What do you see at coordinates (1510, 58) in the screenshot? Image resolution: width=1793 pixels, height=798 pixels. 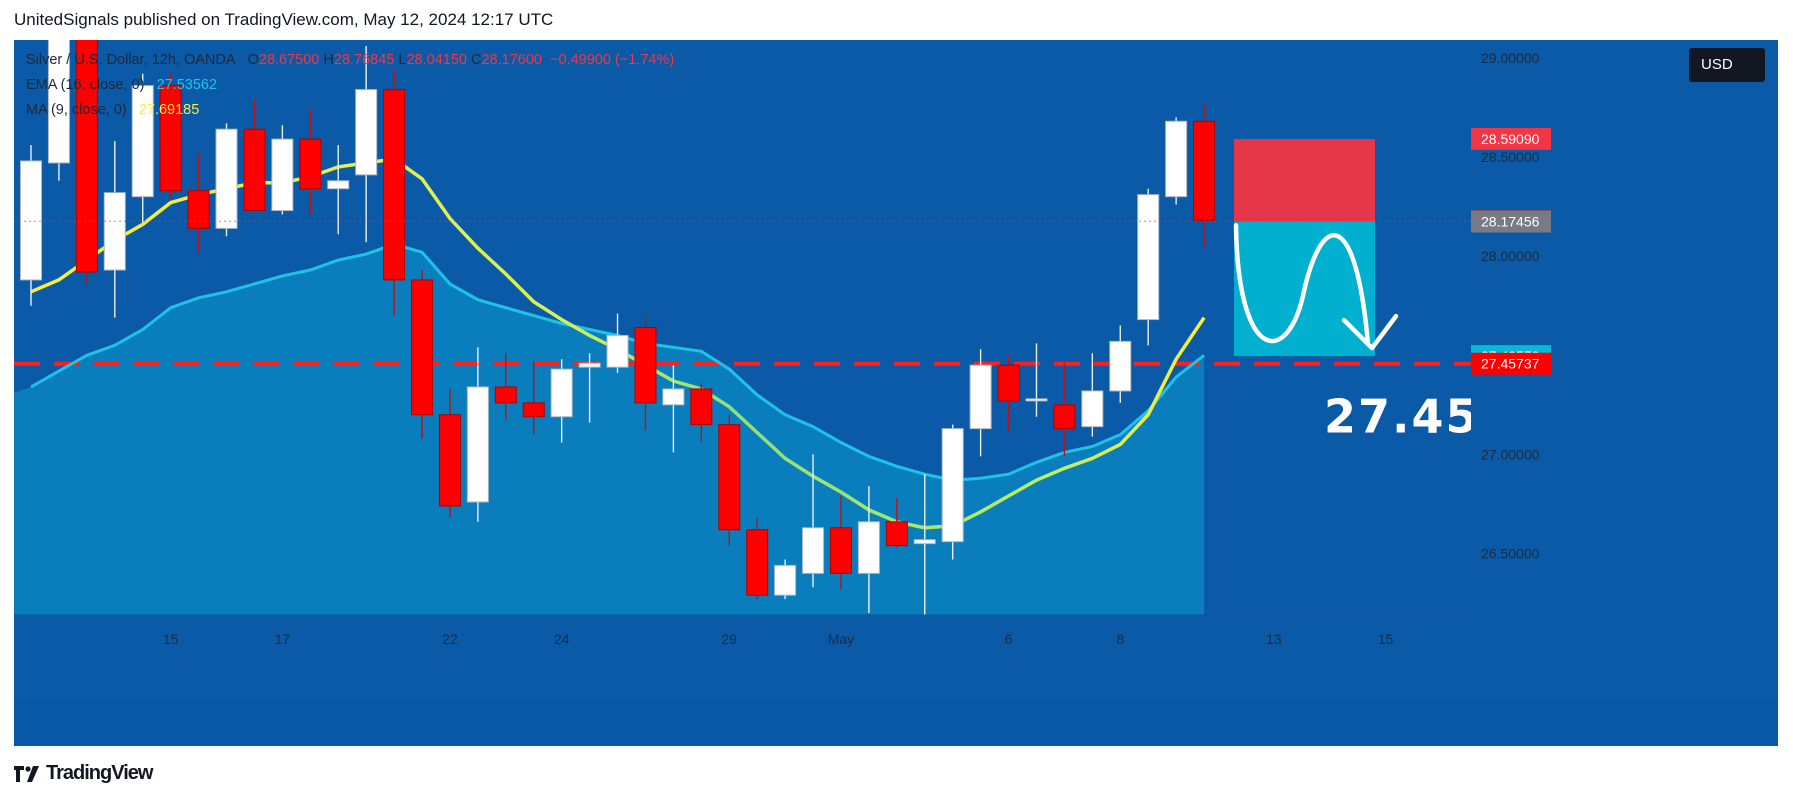 I see `price-tick-label: 29.00000` at bounding box center [1510, 58].